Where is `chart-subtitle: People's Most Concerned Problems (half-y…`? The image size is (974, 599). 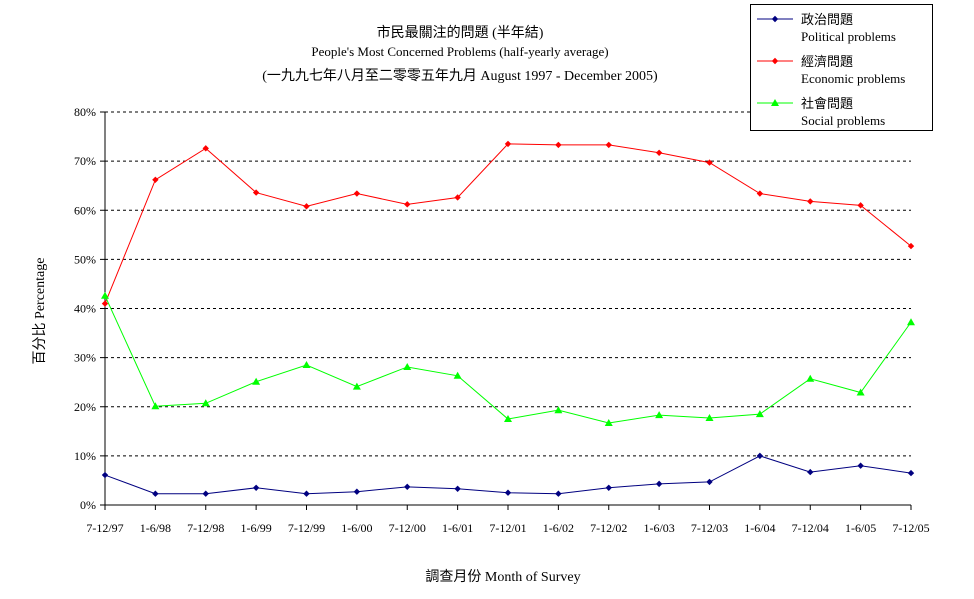 chart-subtitle: People's Most Concerned Problems (half-y… is located at coordinates (460, 51).